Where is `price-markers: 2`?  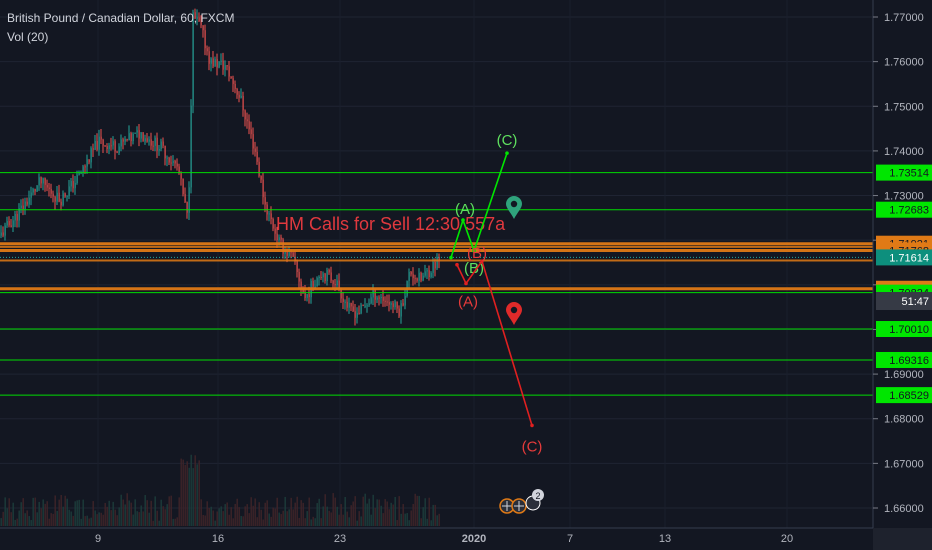
price-markers: 2 is located at coordinates (521, 355).